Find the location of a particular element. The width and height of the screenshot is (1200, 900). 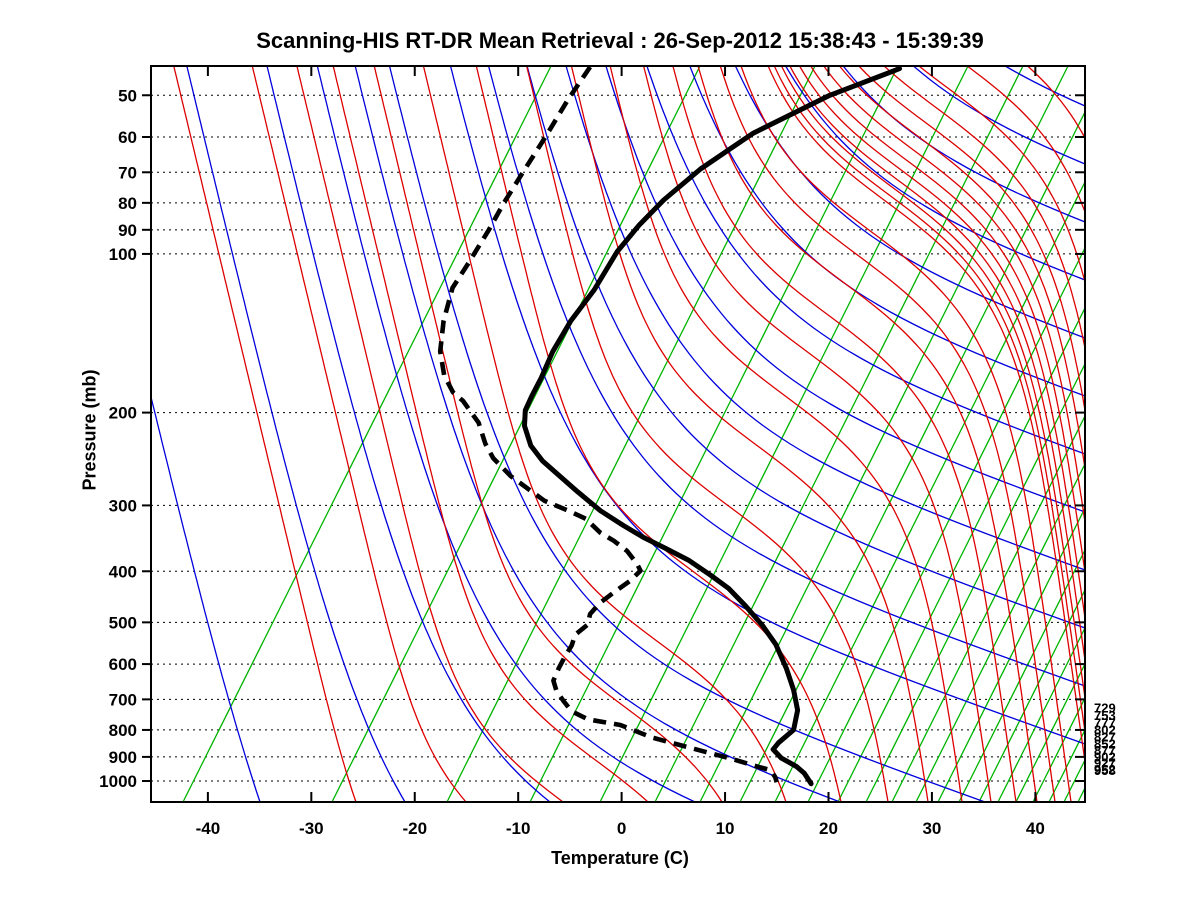

level-label: 958 is located at coordinates (1105, 770).